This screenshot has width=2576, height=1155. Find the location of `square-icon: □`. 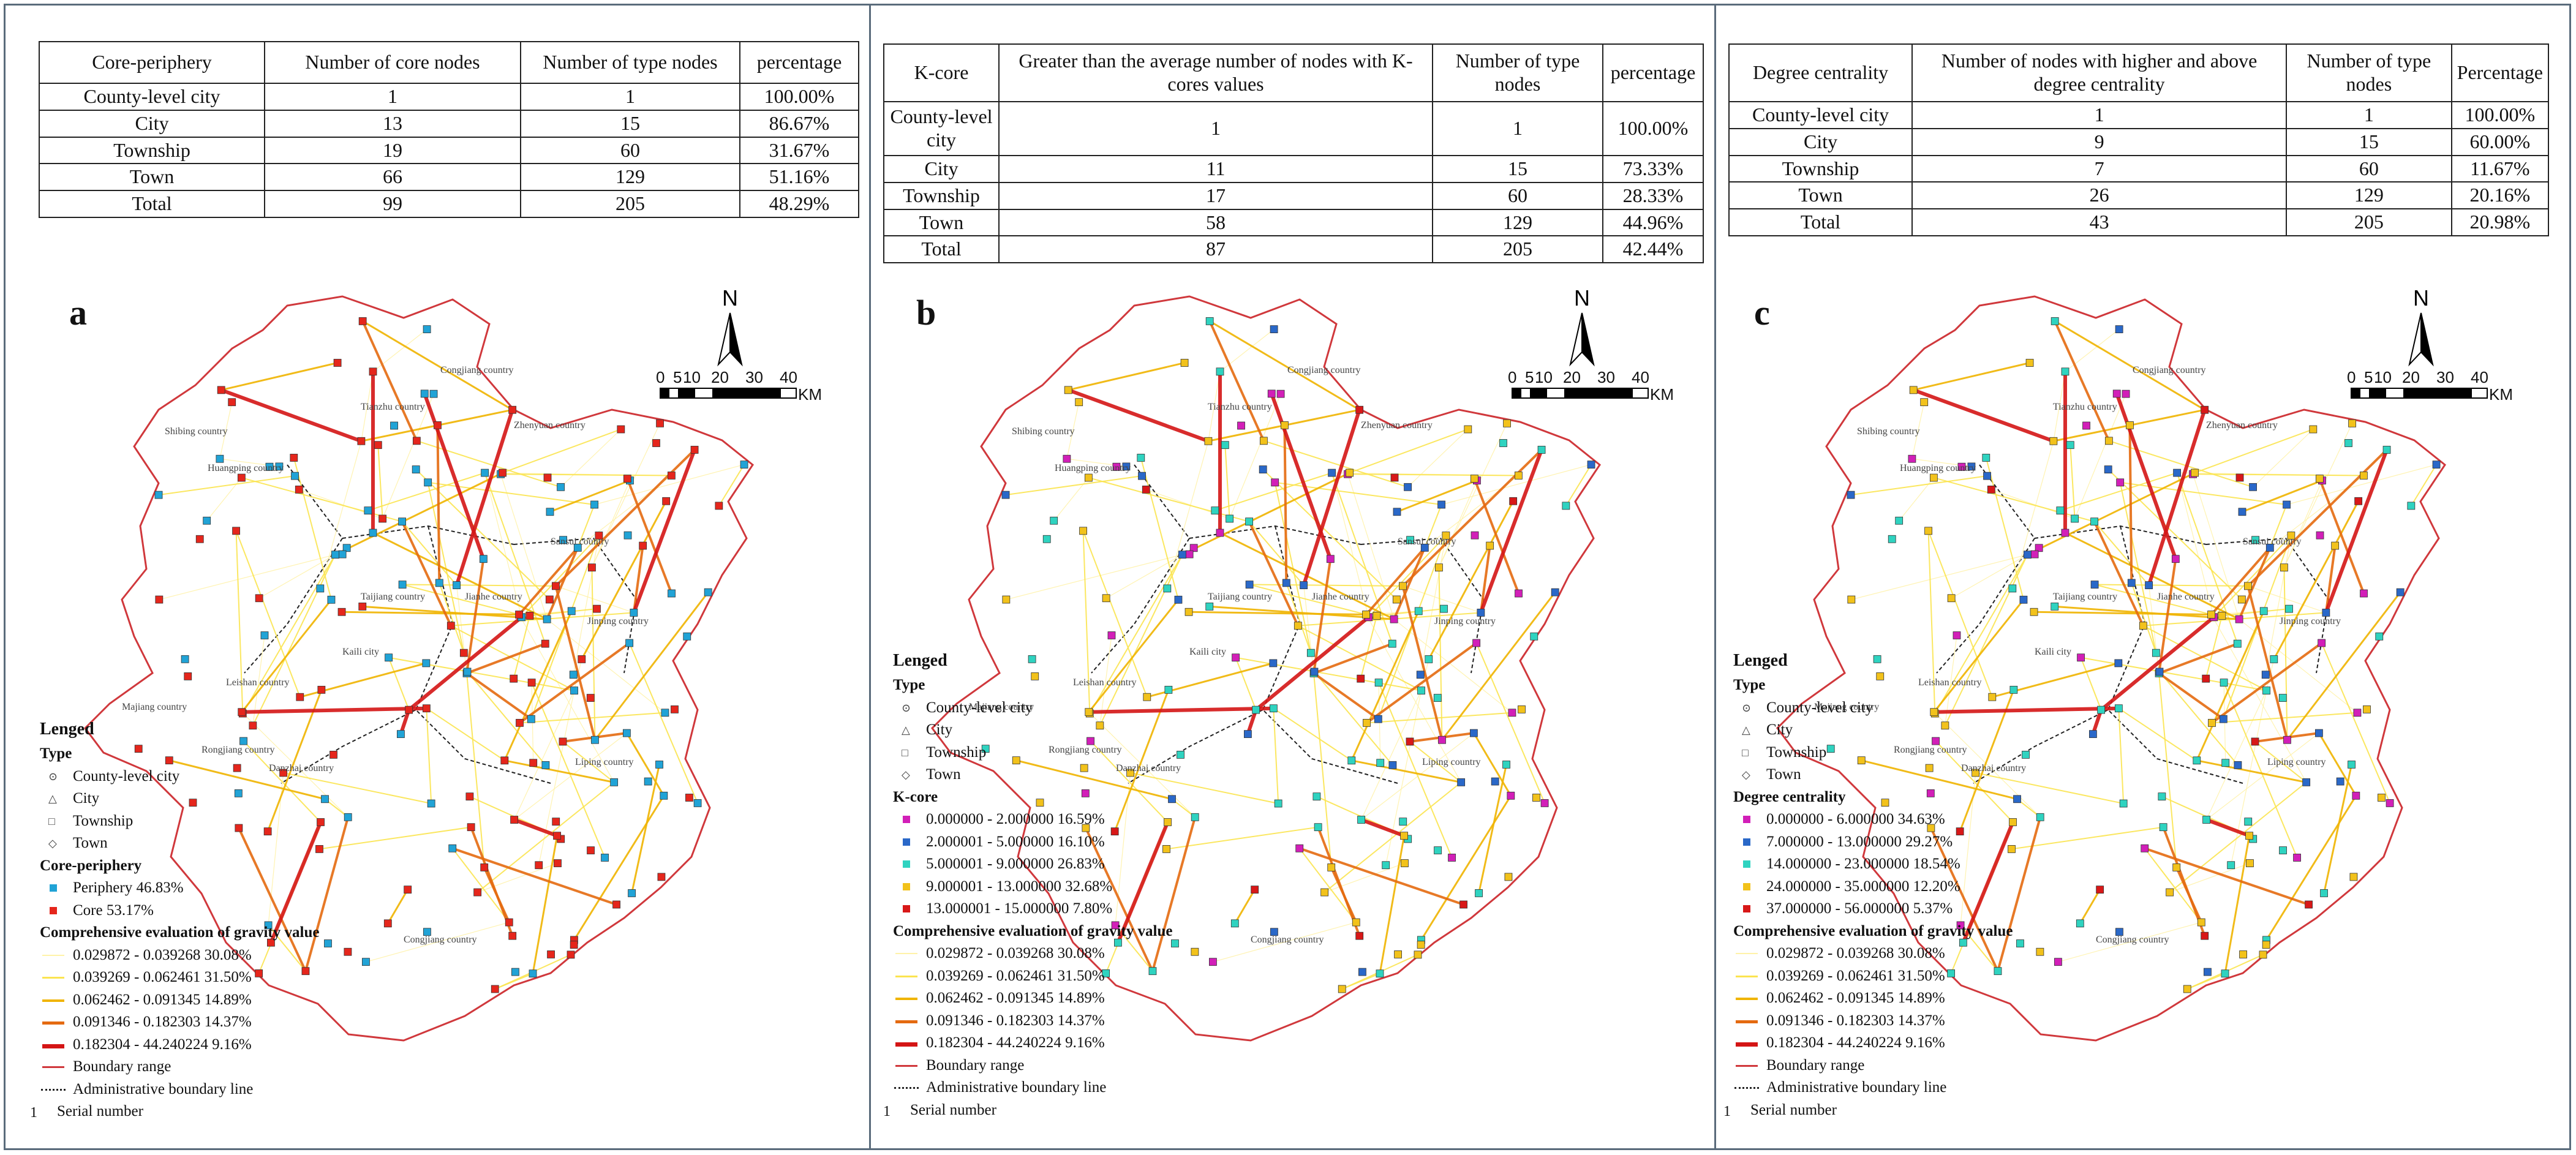

square-icon: □ is located at coordinates (905, 752).